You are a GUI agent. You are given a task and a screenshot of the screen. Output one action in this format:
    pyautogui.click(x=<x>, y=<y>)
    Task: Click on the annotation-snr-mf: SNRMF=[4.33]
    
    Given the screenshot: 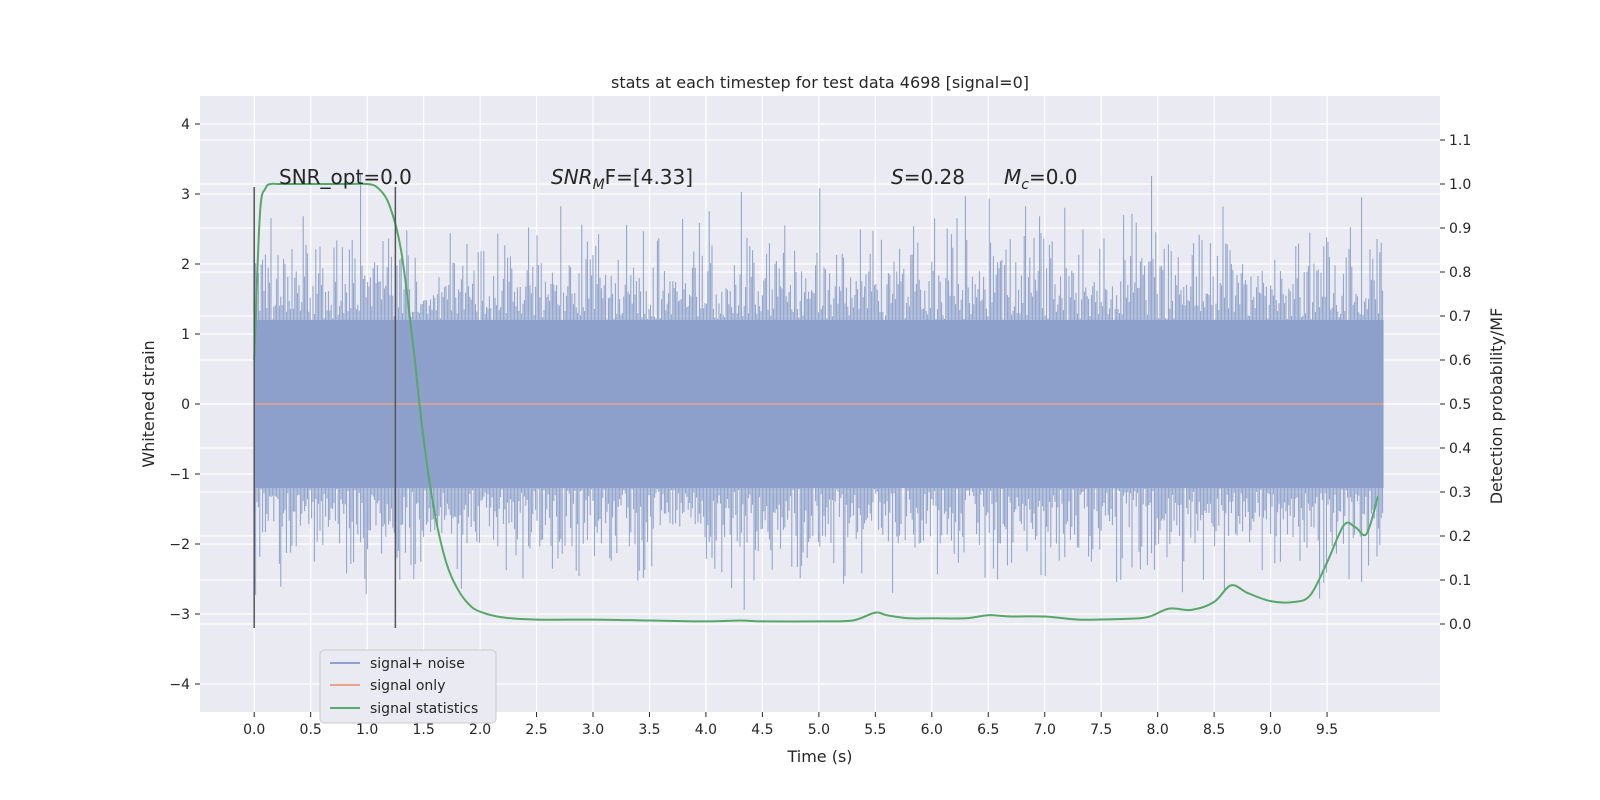 What is the action you would take?
    pyautogui.click(x=622, y=179)
    